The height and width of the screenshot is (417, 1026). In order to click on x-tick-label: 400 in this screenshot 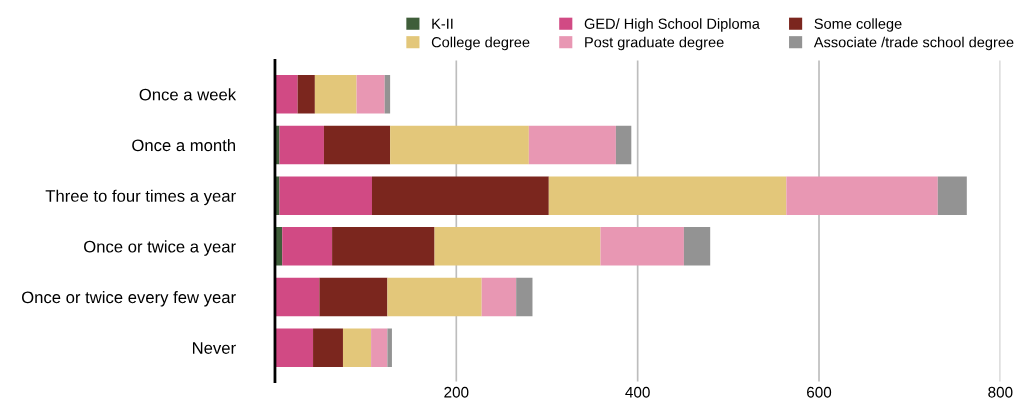, I will do `click(637, 392)`.